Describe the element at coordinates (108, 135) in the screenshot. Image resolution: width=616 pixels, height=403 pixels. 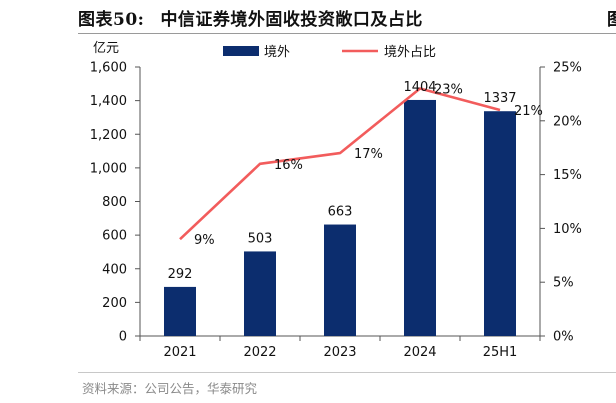
I see `left-tick-label: 1,200` at that location.